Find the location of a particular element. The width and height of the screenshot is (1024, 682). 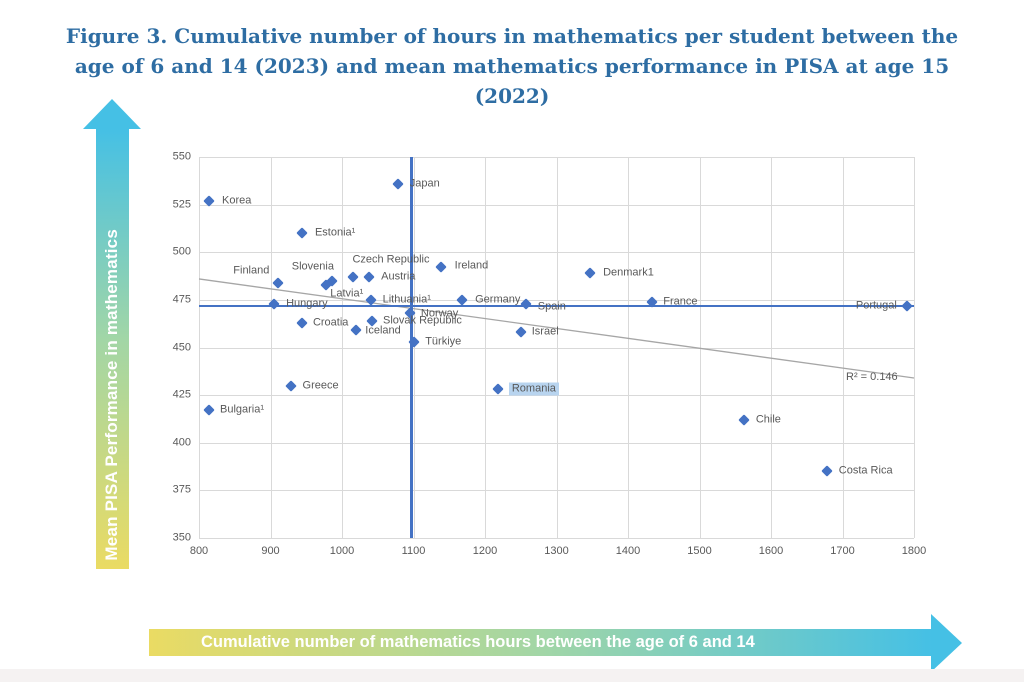

data-point-label: Slovak Republic is located at coordinates (422, 320).